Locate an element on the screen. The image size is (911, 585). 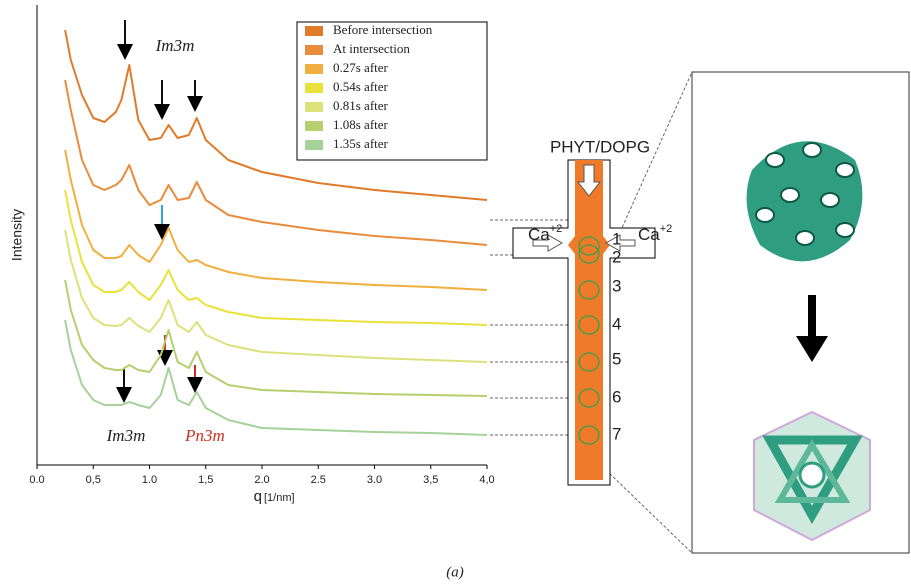
position-label: 5 is located at coordinates (616, 358).